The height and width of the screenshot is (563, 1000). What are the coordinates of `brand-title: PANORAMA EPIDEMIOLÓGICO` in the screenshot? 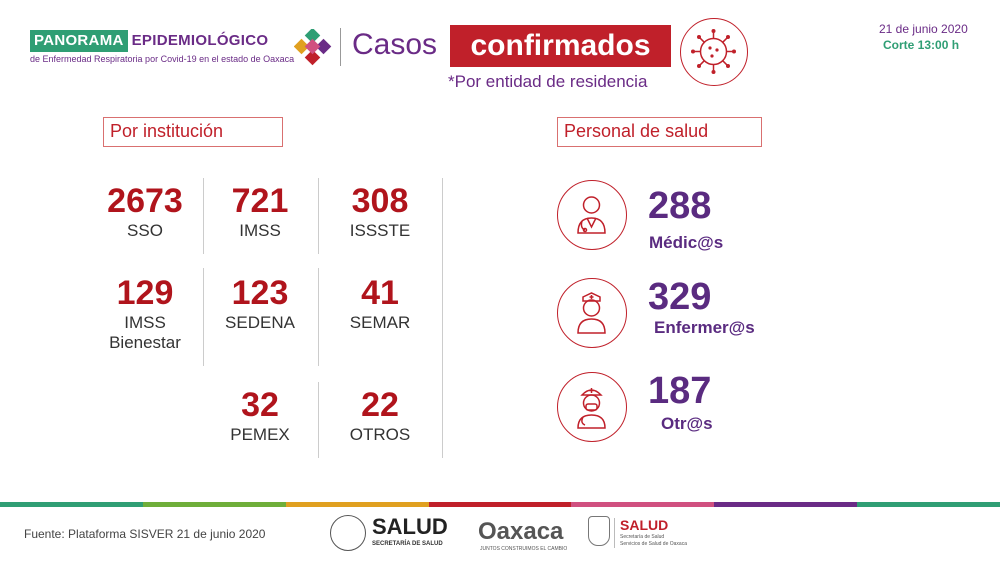 It's located at (151, 41).